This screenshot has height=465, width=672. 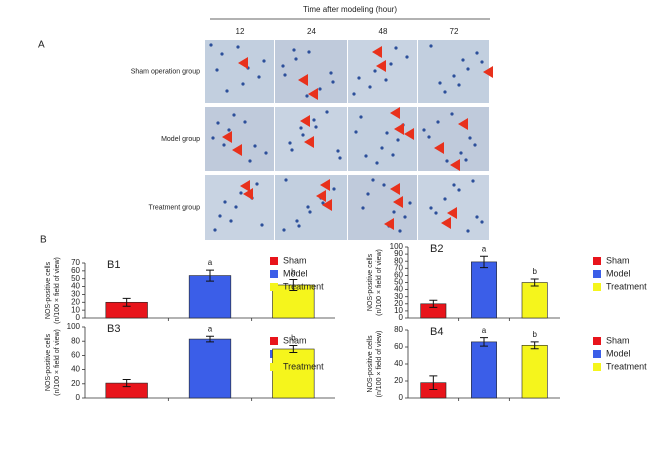 I want to click on panel-title: B1, so click(x=113, y=265).